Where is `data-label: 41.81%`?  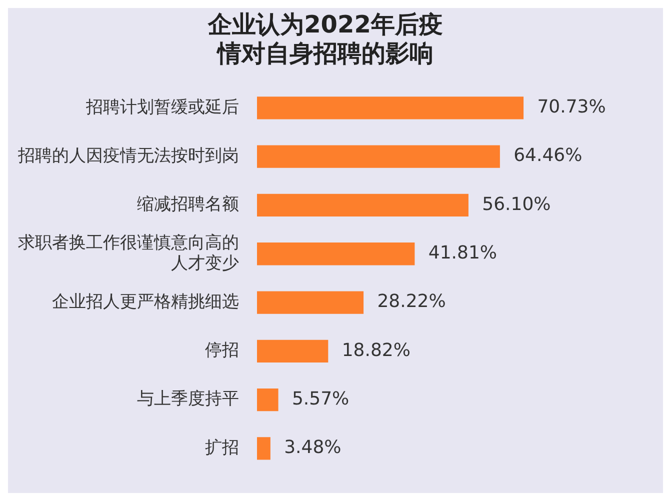
data-label: 41.81% is located at coordinates (462, 253).